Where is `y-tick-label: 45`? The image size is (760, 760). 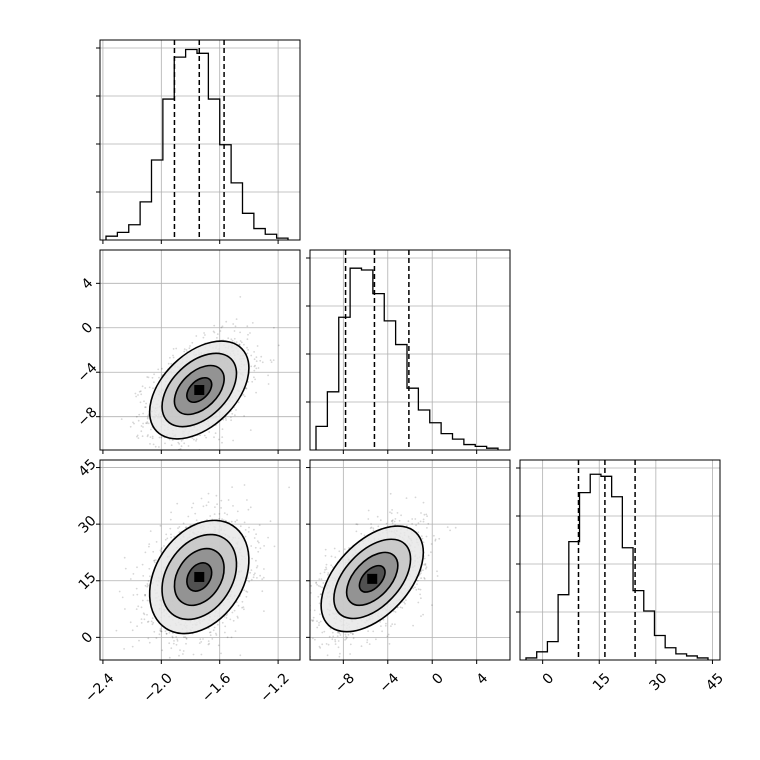 y-tick-label: 45 is located at coordinates (88, 468).